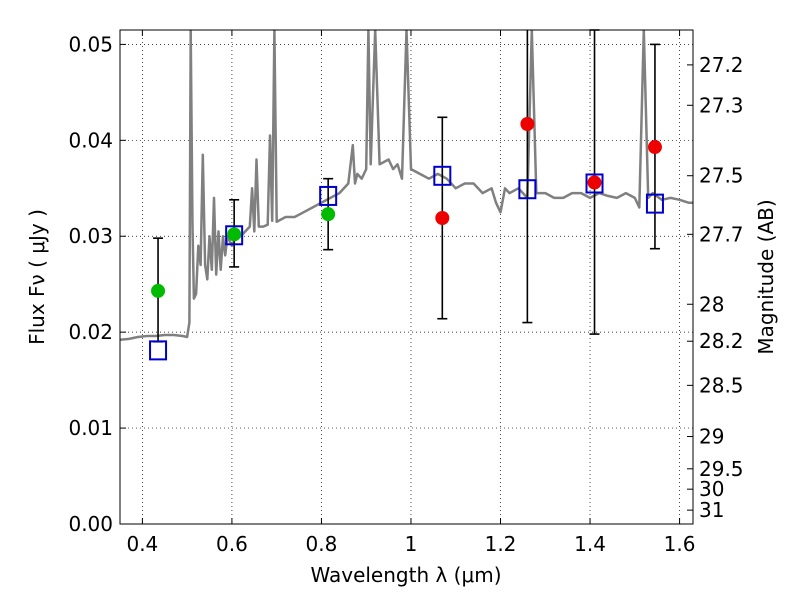 This screenshot has height=600, width=800. Describe the element at coordinates (711, 437) in the screenshot. I see `y2-tick-label: 29` at that location.